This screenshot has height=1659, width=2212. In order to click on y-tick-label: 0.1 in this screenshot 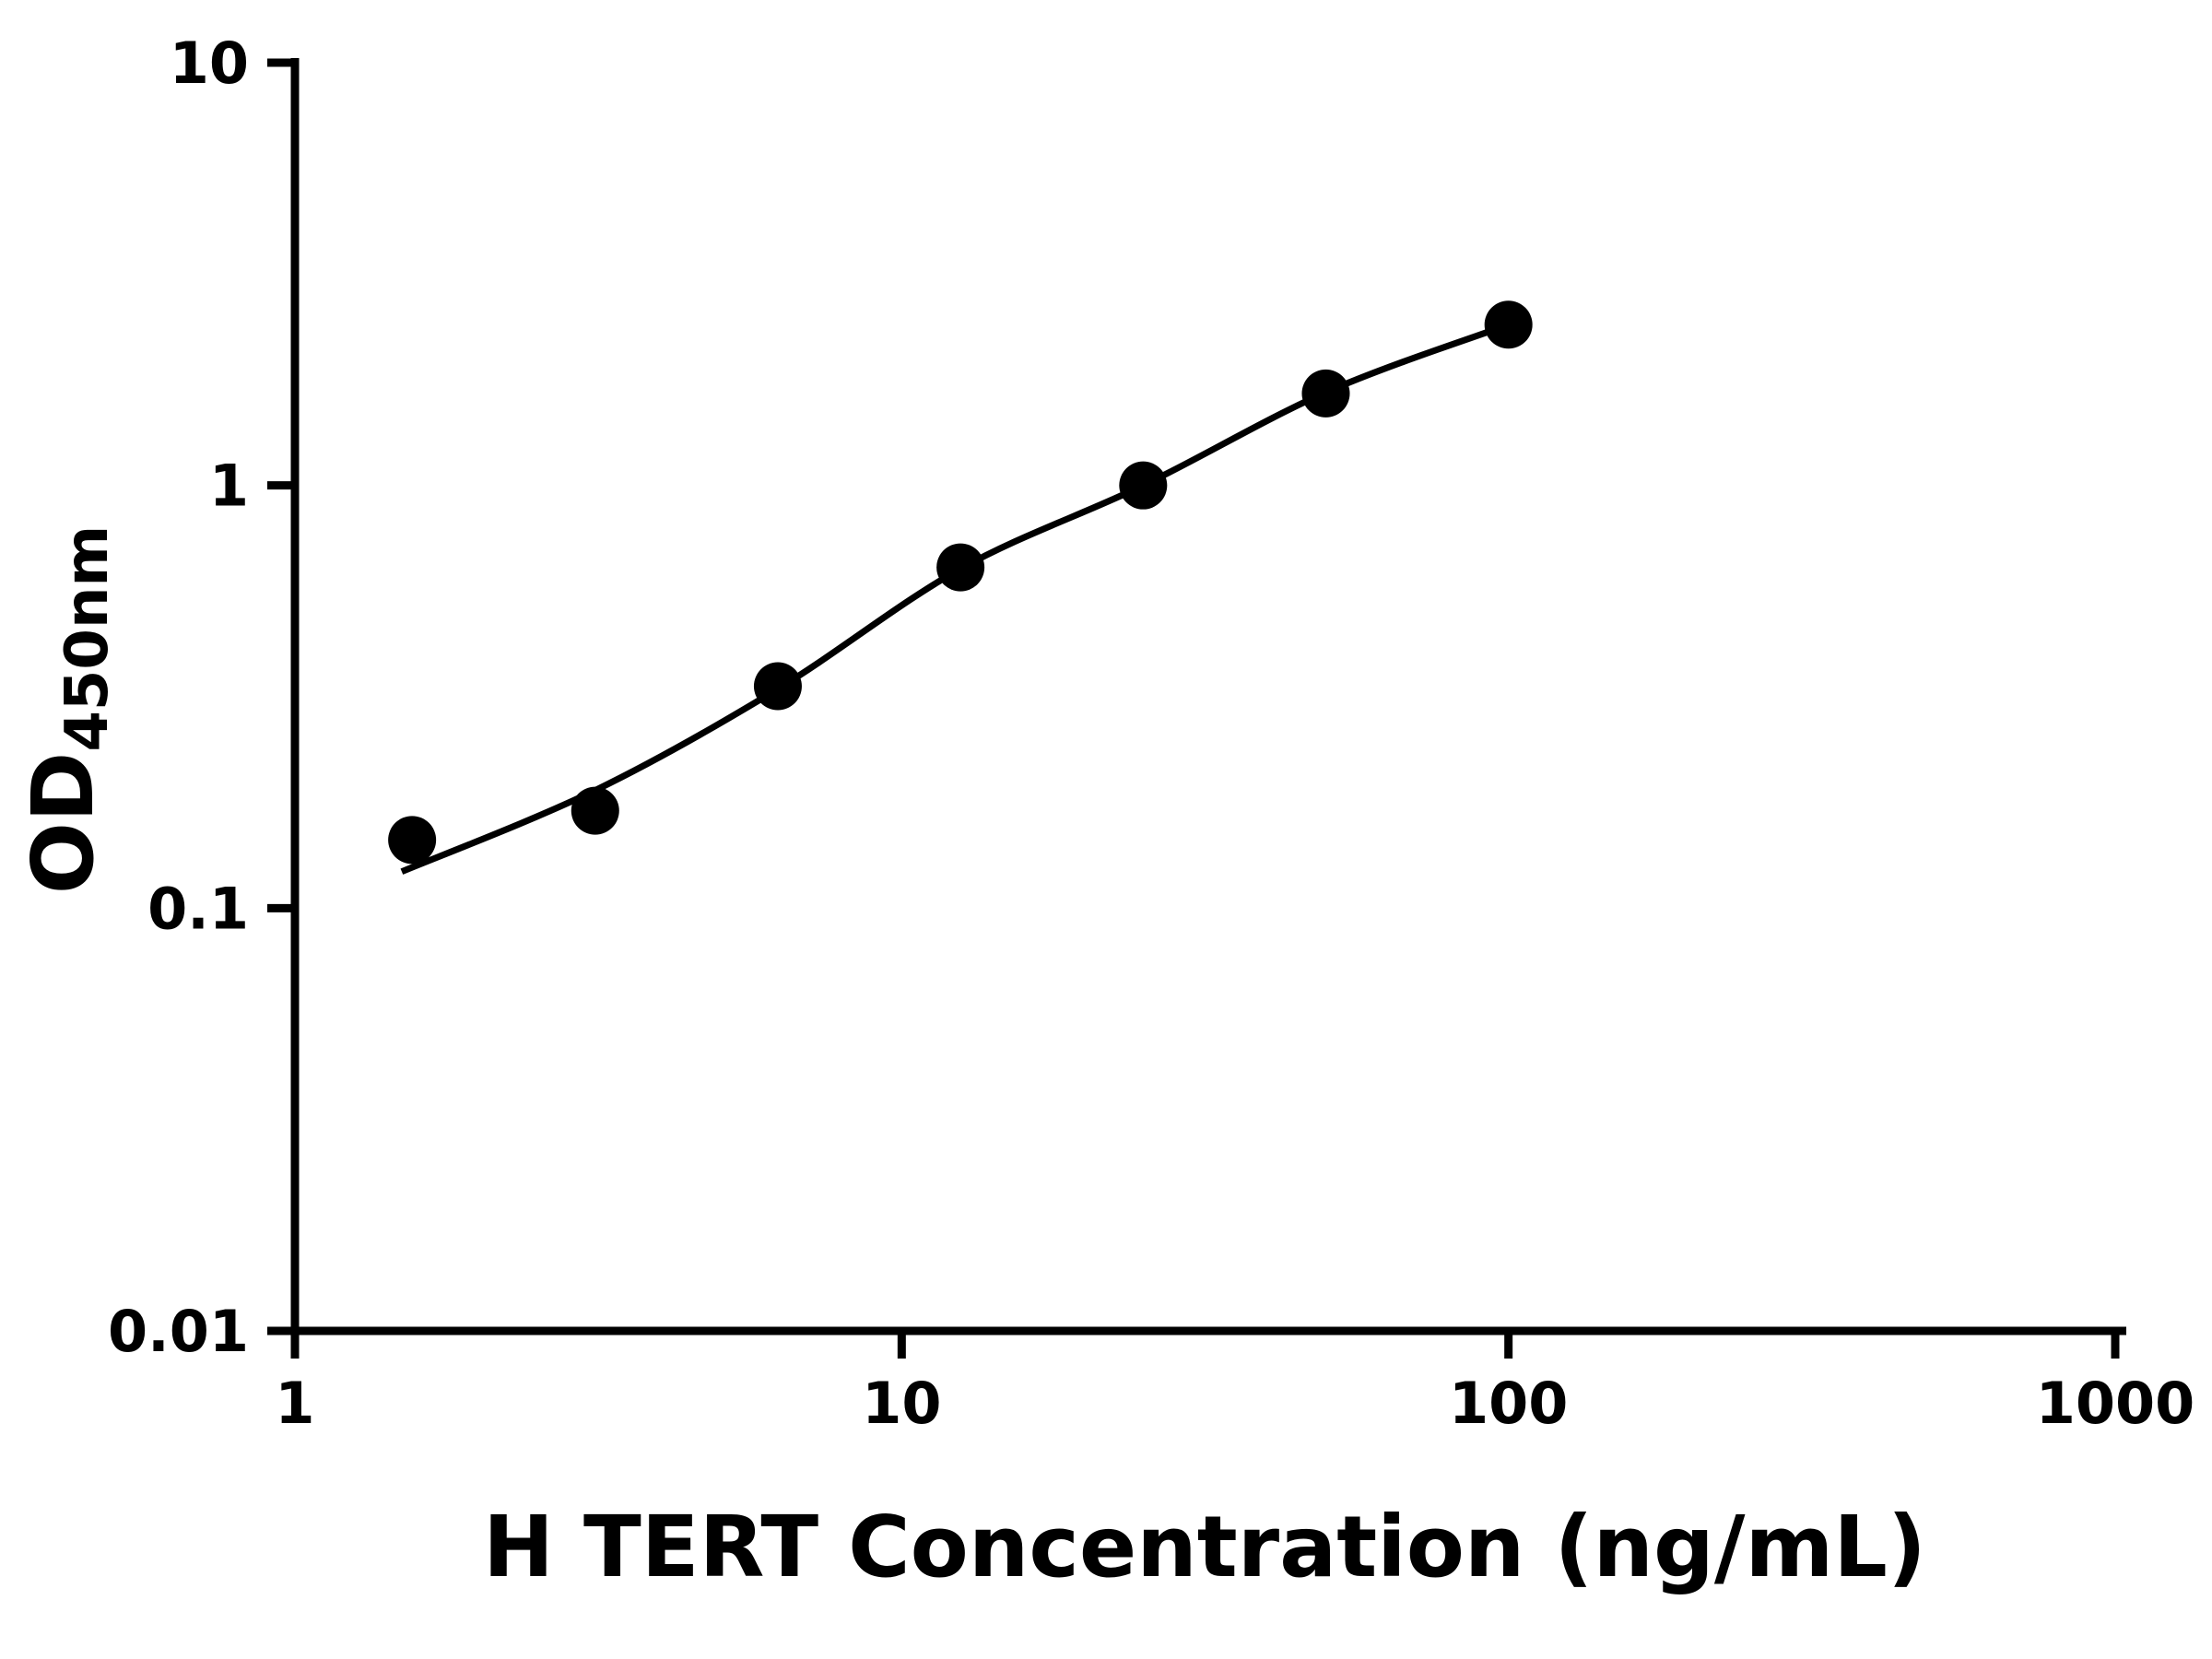, I will do `click(198, 908)`.